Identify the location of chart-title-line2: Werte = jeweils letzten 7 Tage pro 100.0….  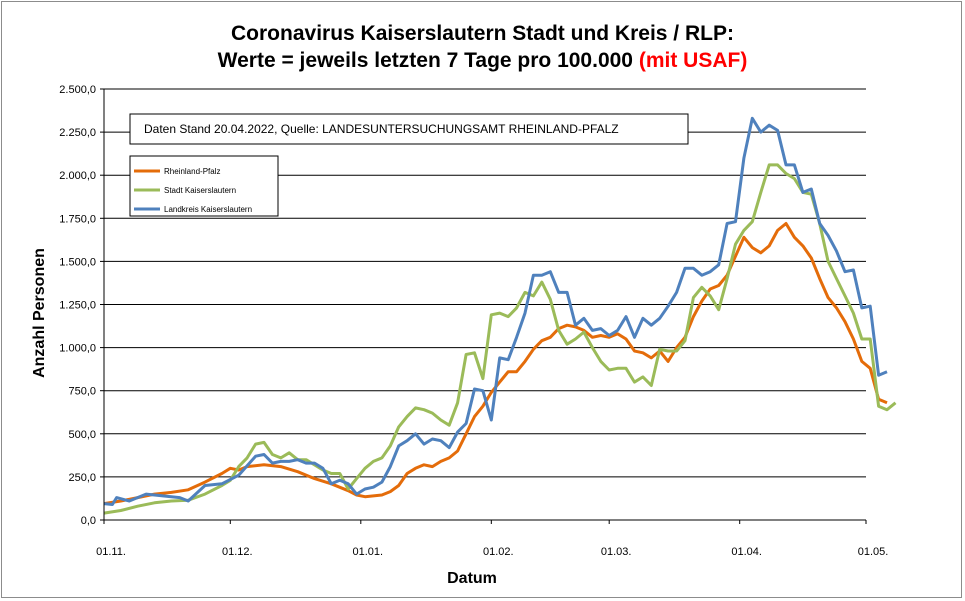
(482, 61).